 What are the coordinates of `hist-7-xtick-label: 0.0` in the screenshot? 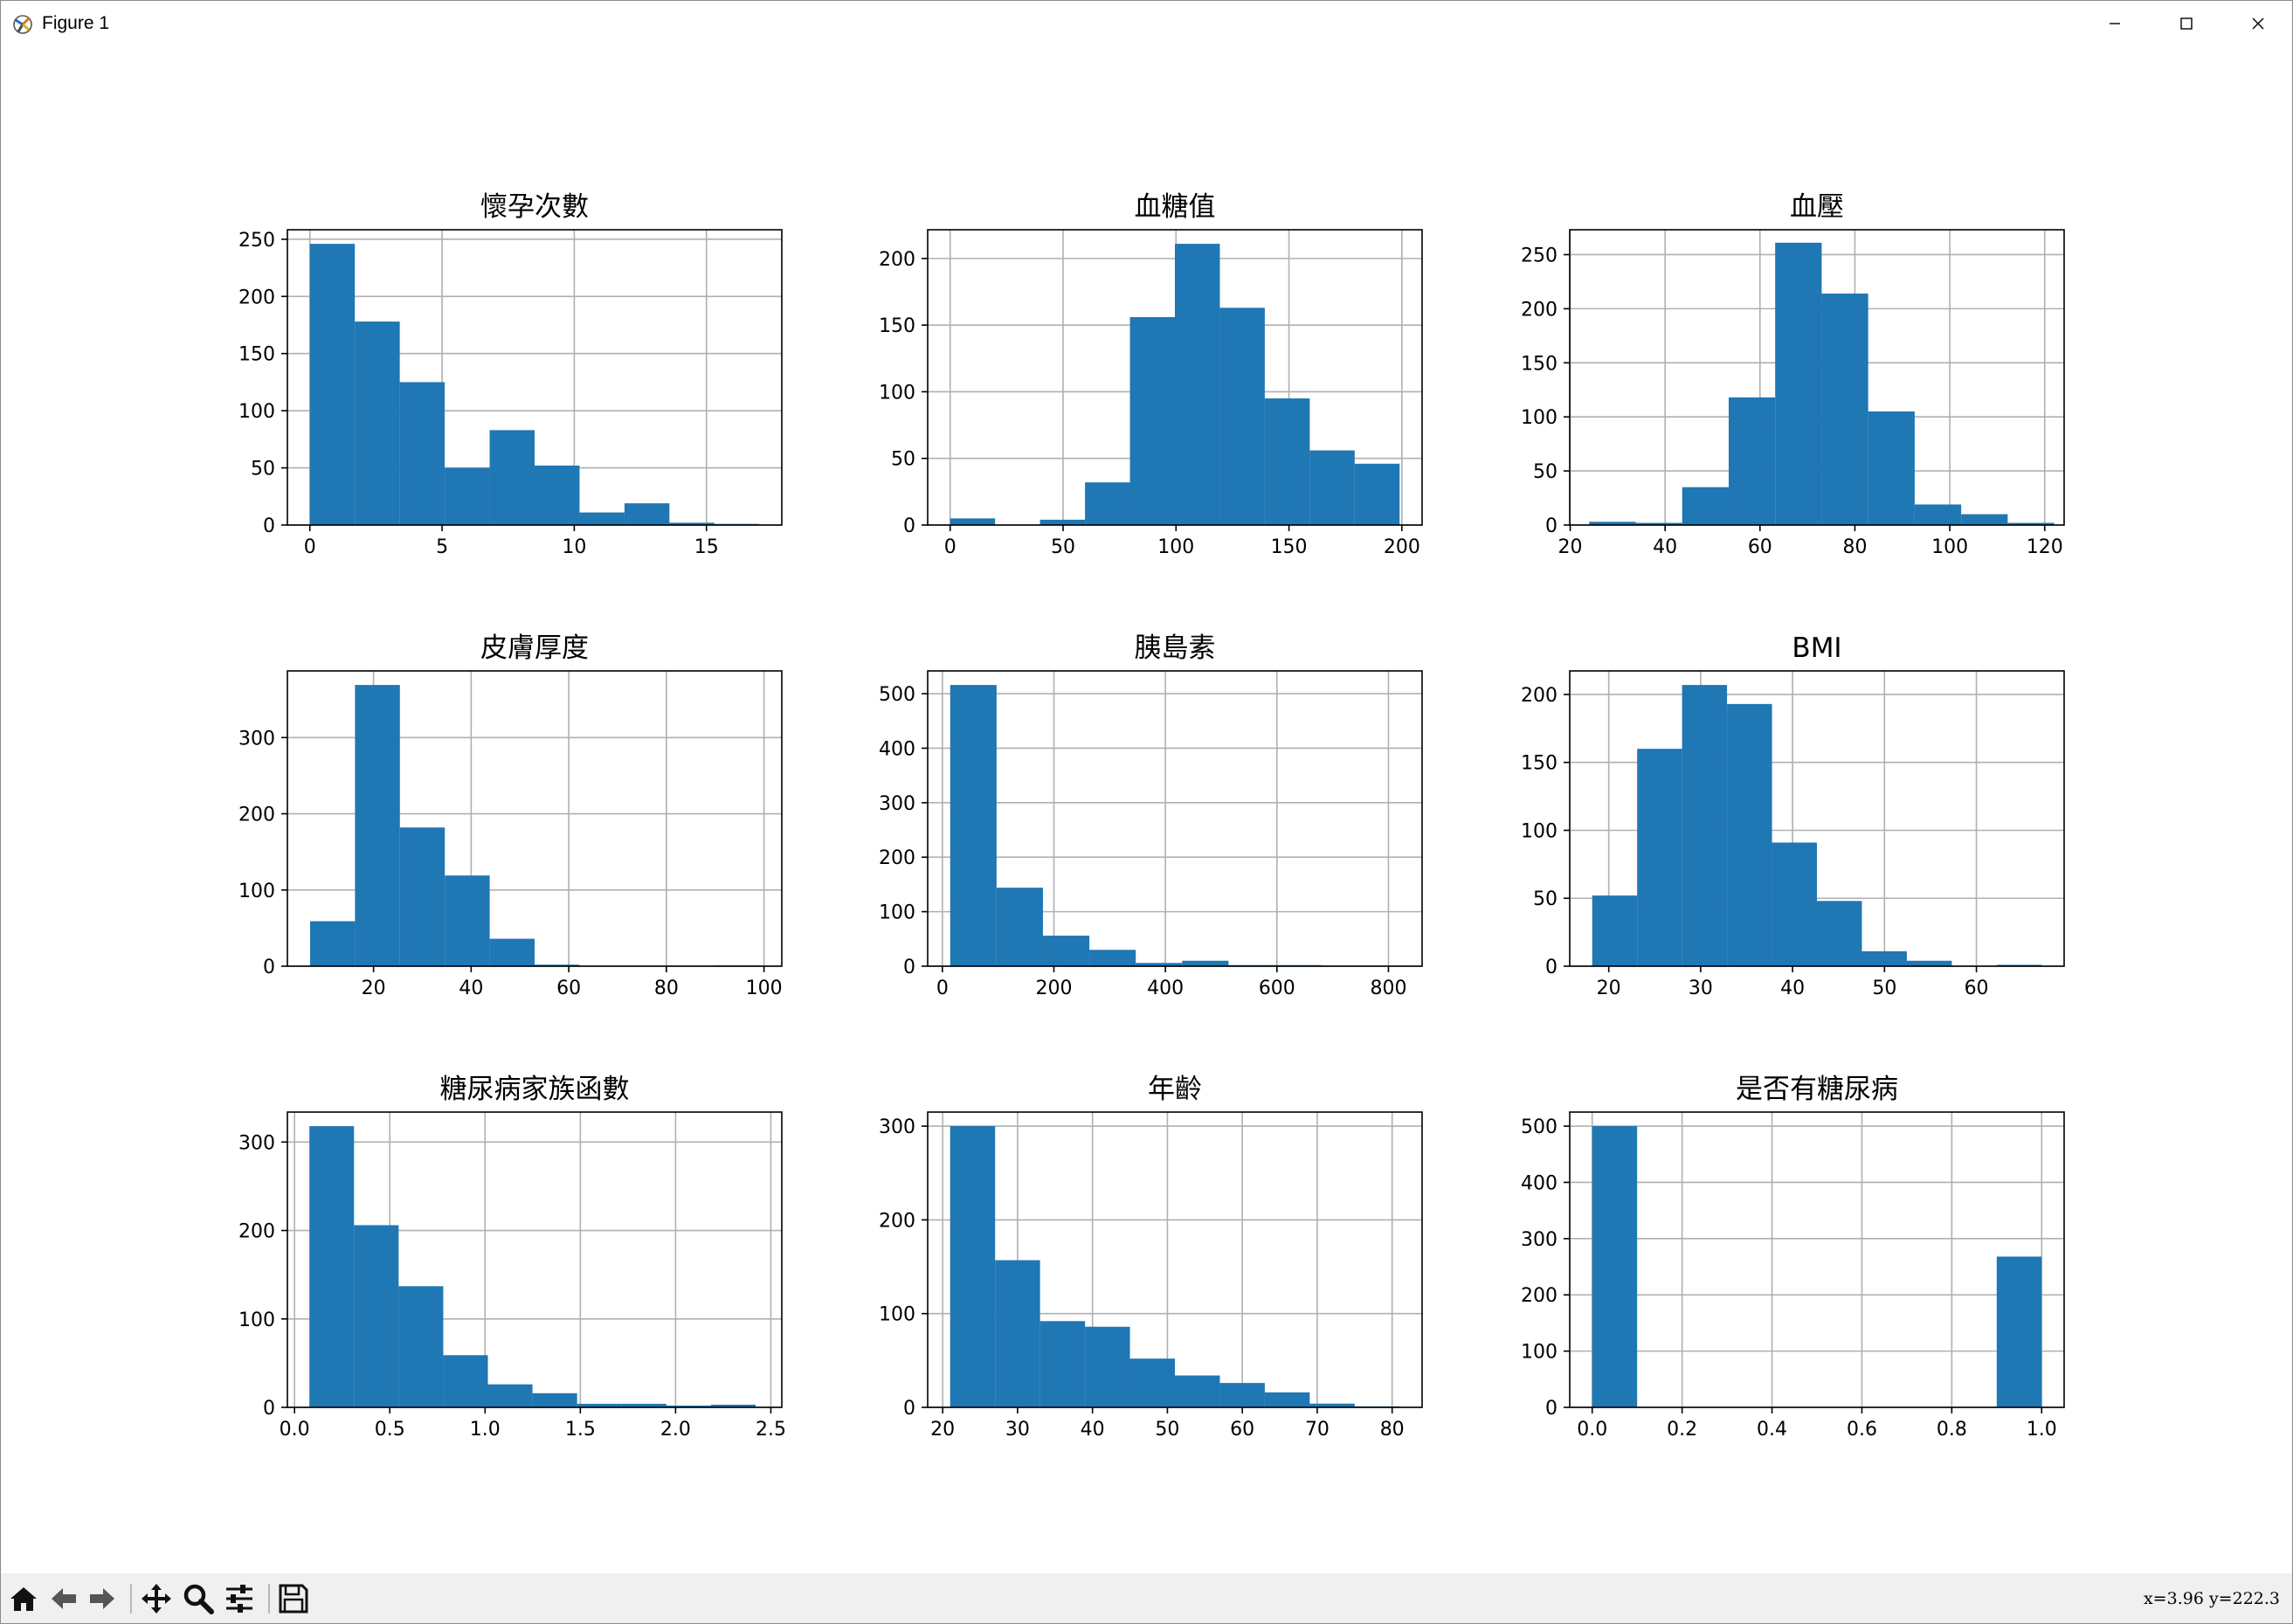 It's located at (295, 1430).